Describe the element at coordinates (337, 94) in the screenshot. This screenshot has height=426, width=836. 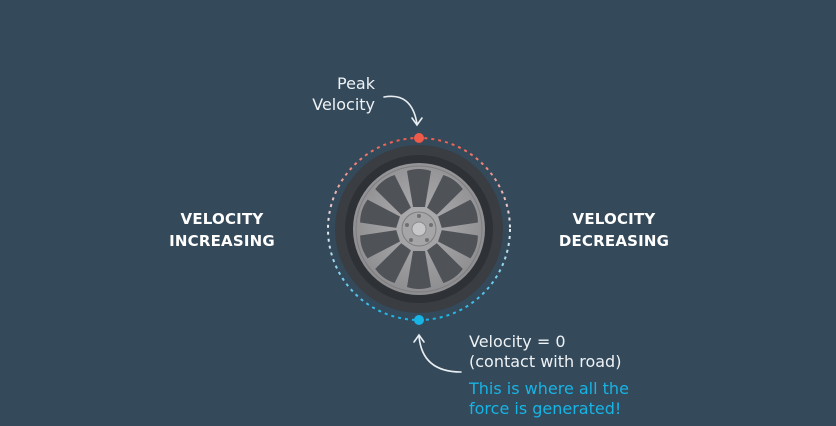
I see `peak-velocity-label: Peak Velocity` at that location.